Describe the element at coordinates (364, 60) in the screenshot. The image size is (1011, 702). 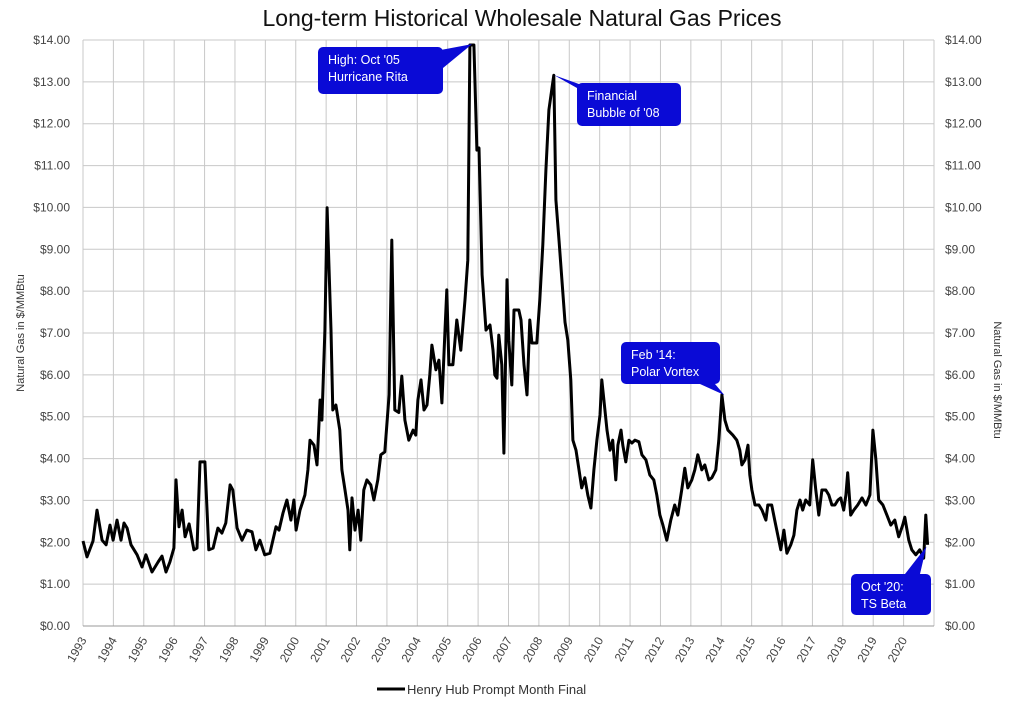
I see `callout-text: High: Oct '05` at that location.